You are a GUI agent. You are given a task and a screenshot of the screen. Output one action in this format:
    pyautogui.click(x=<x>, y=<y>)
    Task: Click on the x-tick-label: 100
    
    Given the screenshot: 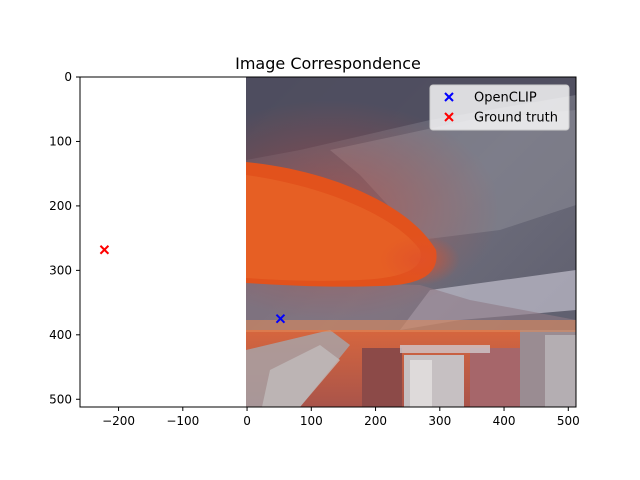 What is the action you would take?
    pyautogui.click(x=311, y=421)
    